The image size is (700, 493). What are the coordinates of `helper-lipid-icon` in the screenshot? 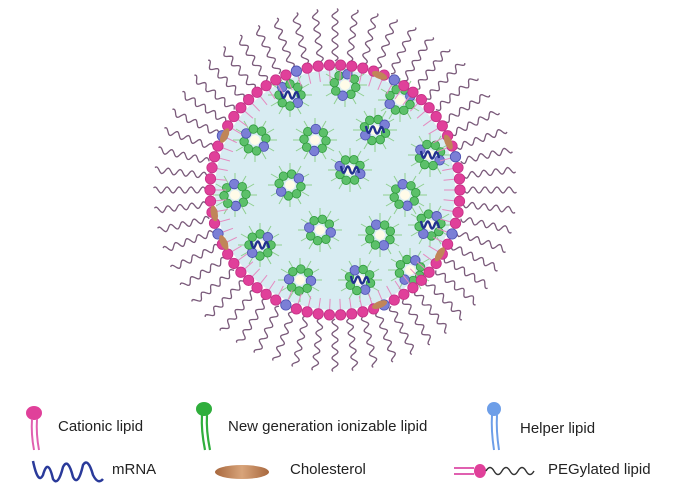 It's located at (494, 426).